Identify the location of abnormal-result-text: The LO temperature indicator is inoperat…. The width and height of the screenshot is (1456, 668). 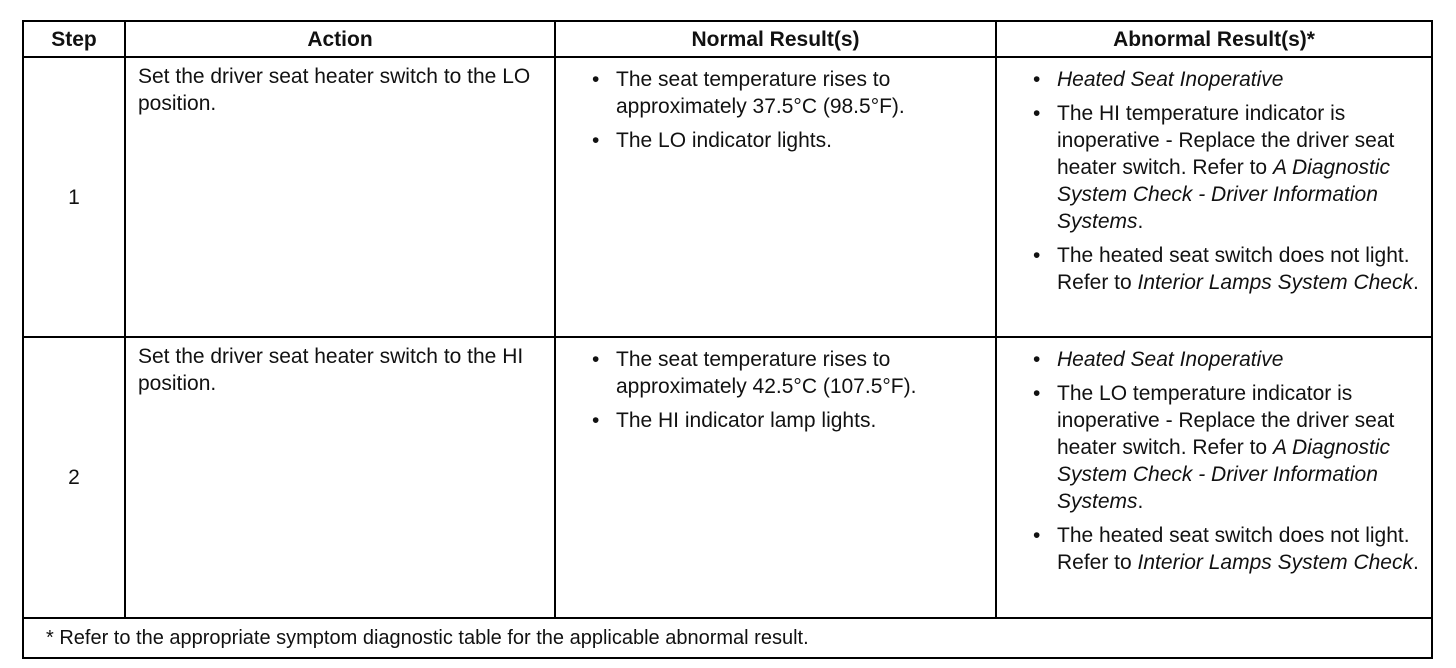
(1226, 420).